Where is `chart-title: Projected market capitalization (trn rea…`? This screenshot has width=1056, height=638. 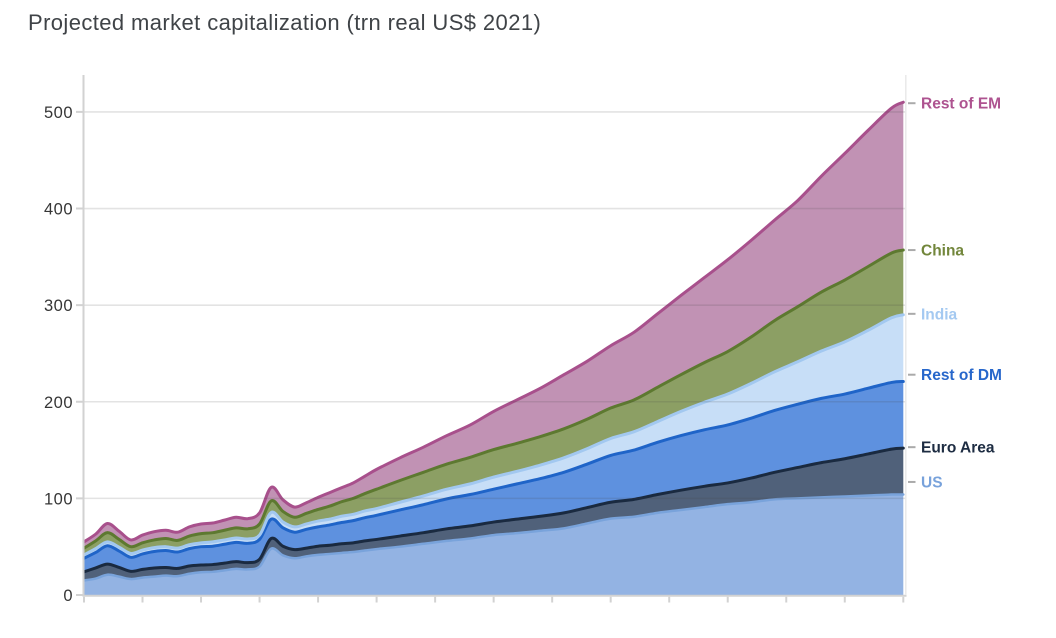 chart-title: Projected market capitalization (trn rea… is located at coordinates (285, 22).